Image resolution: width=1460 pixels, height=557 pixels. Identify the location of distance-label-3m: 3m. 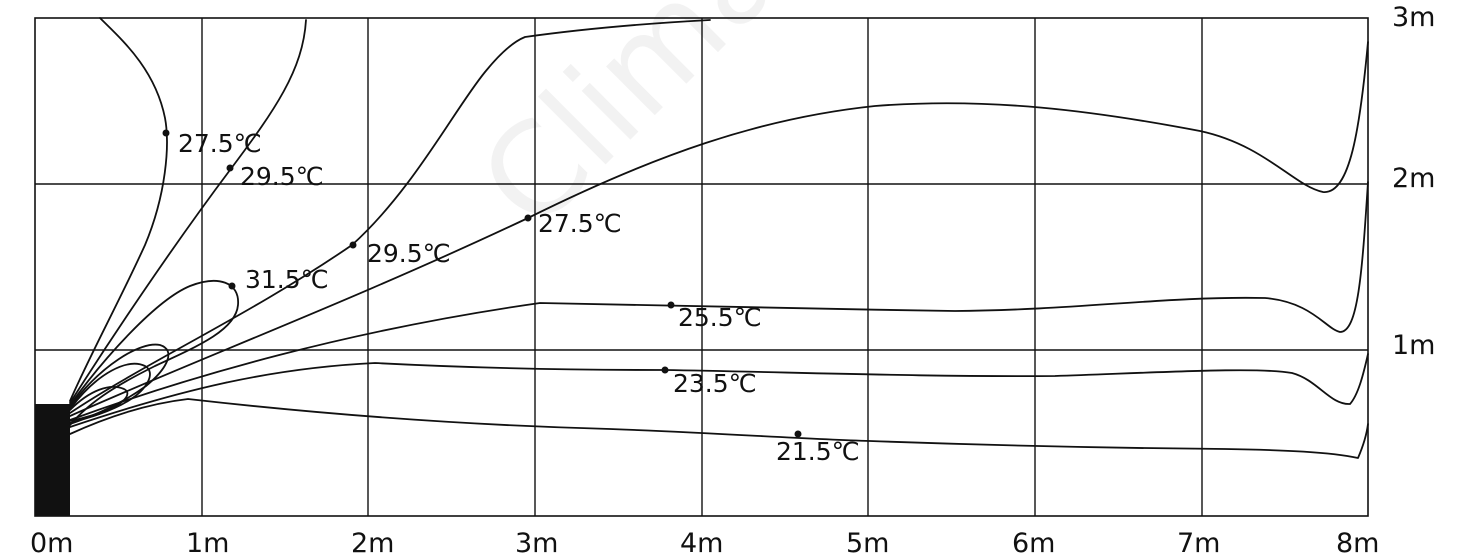
(536, 542).